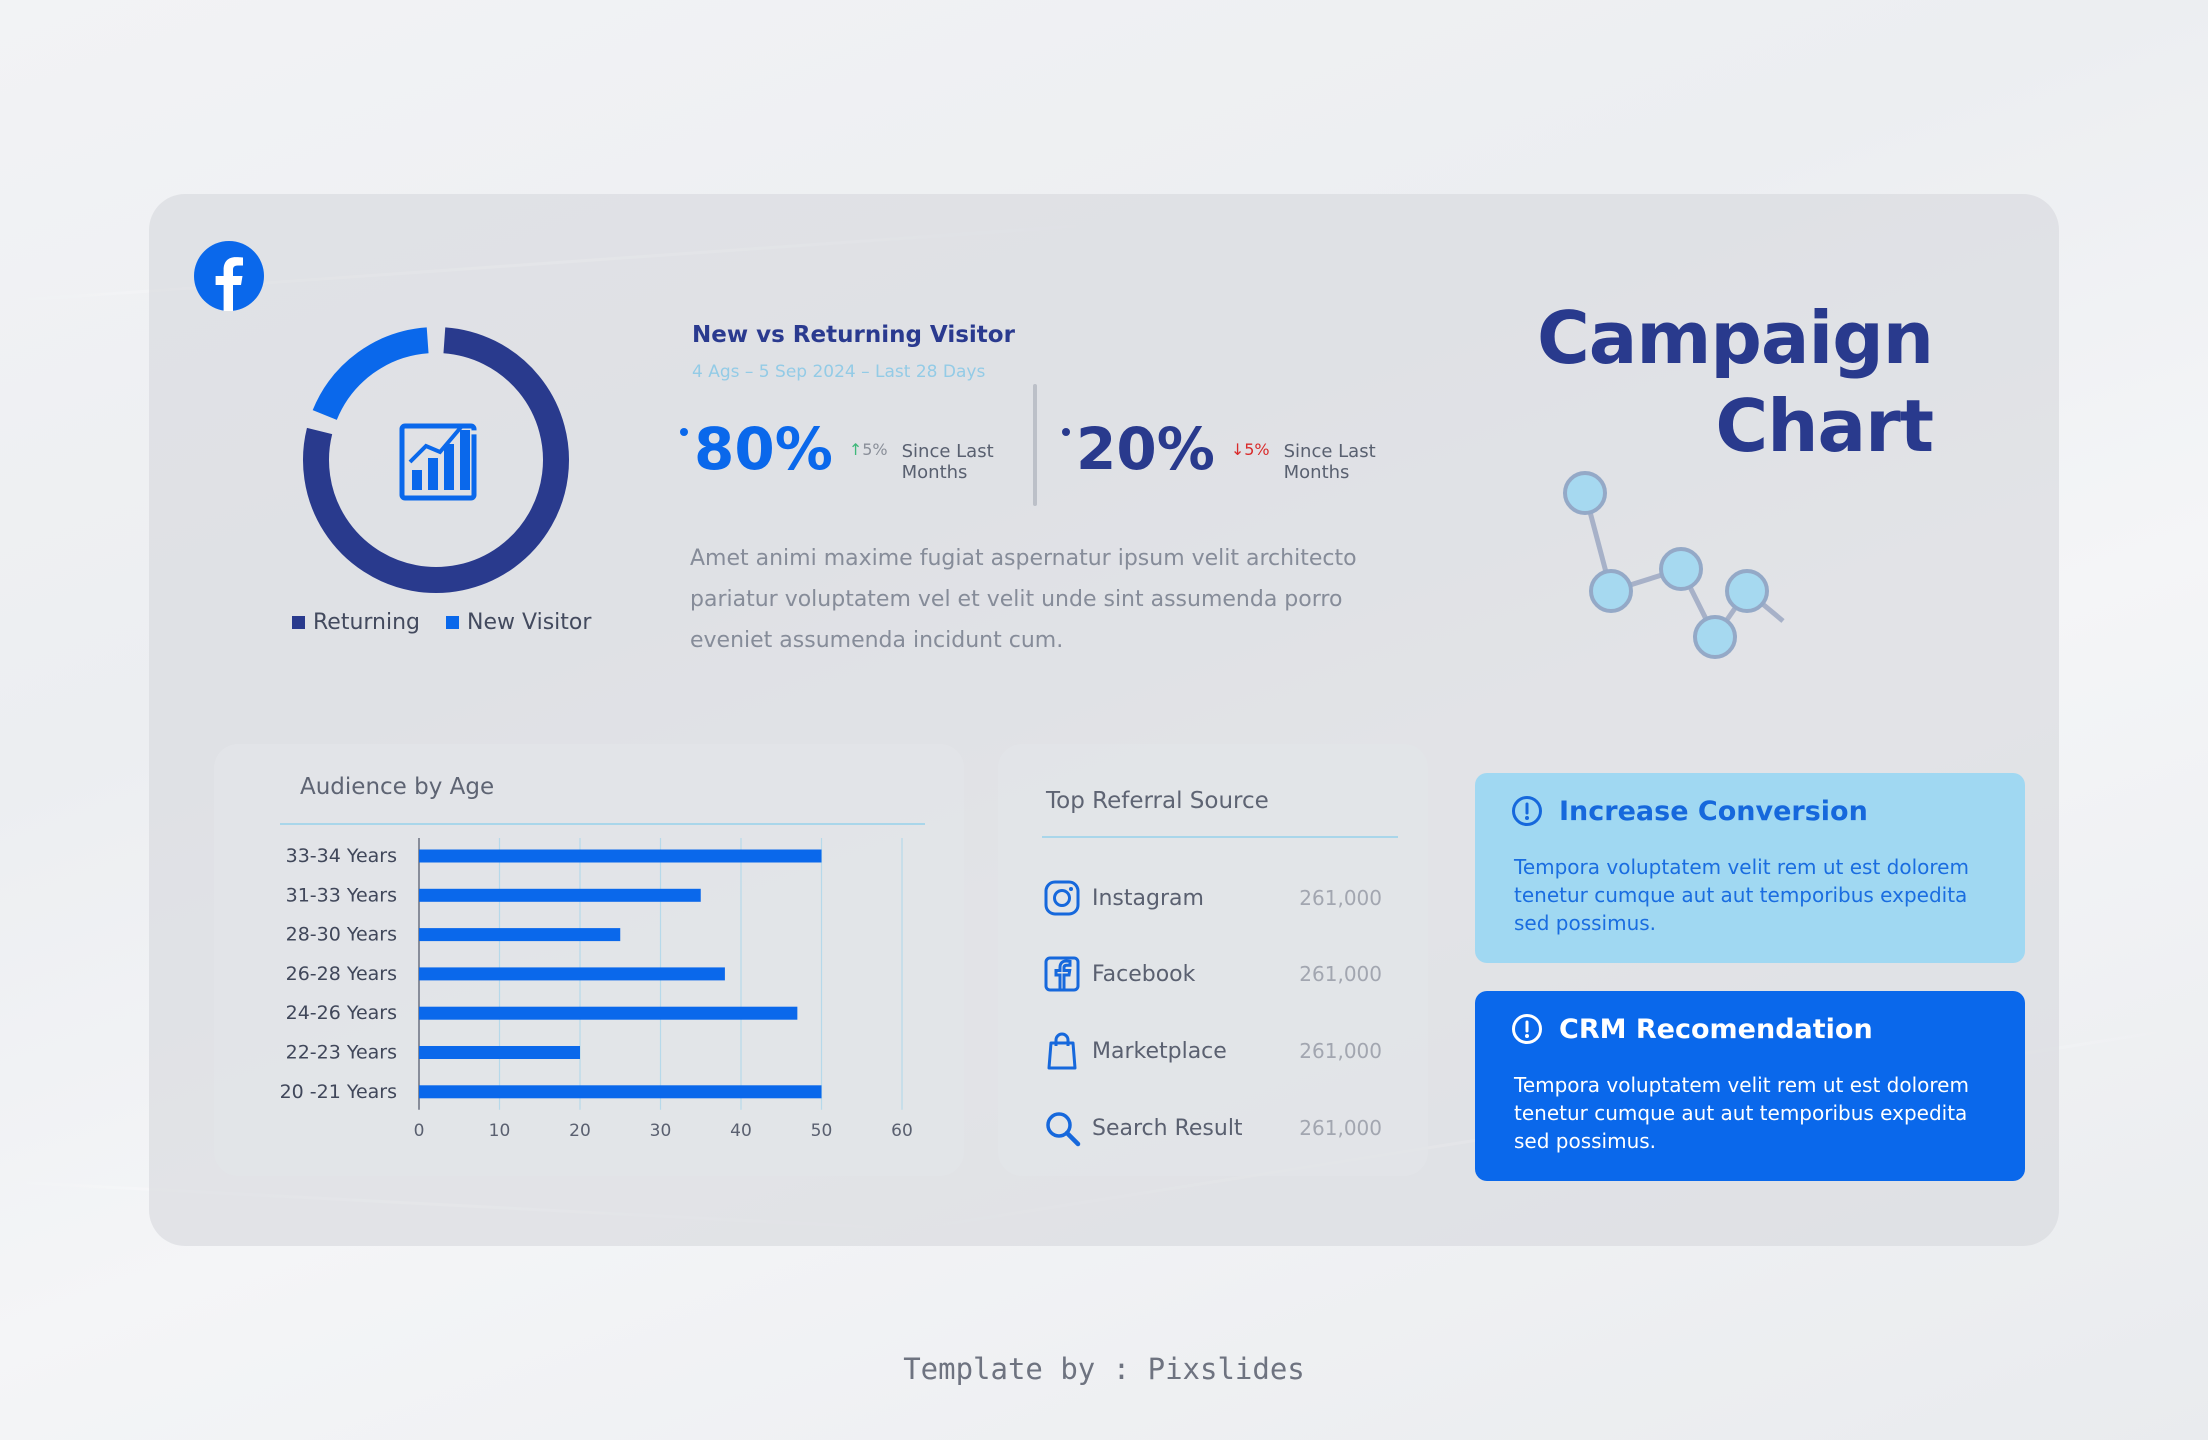 Image resolution: width=2208 pixels, height=1440 pixels. I want to click on molecule-decoration-icon, so click(1674, 565).